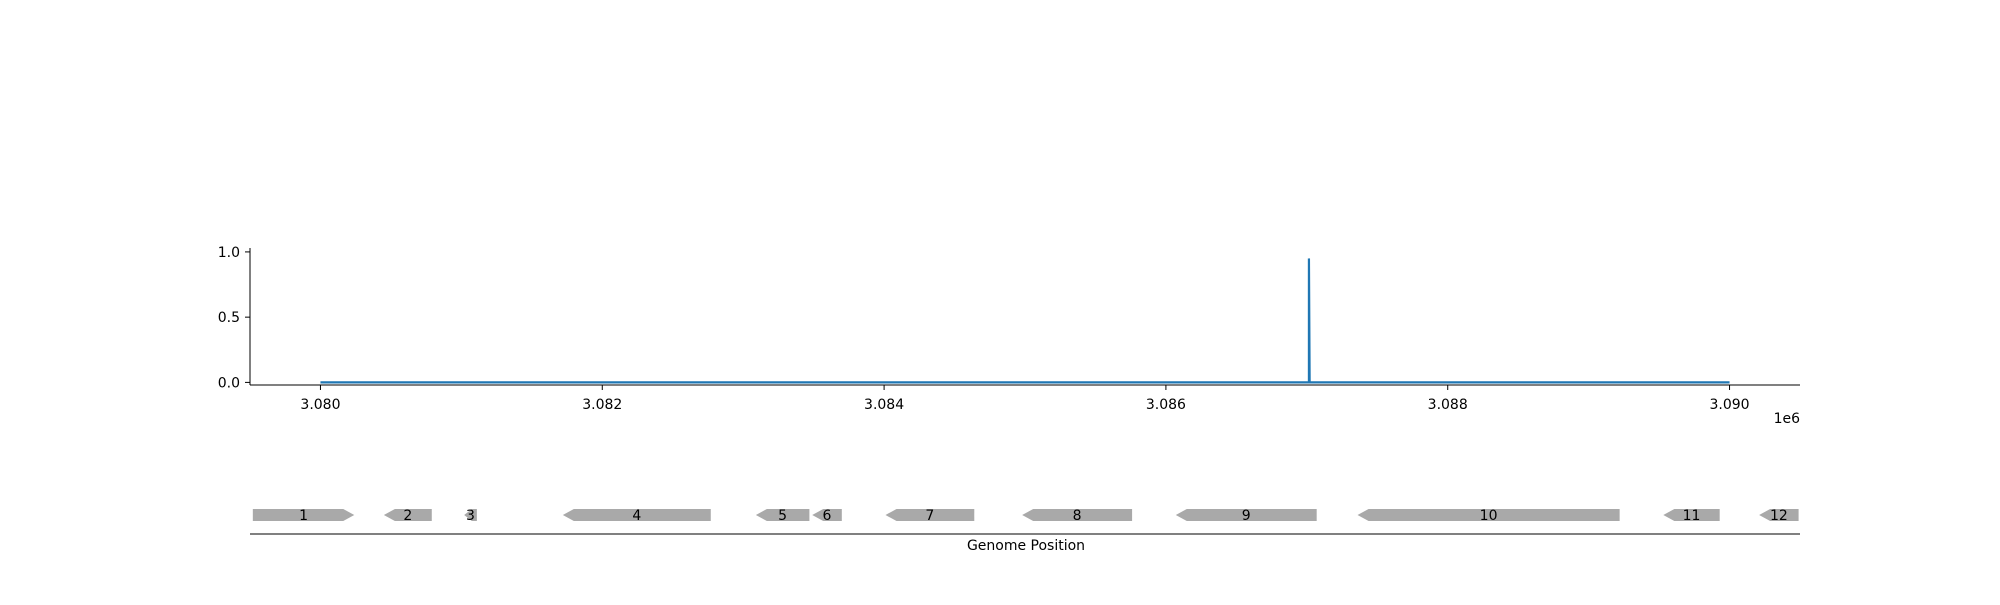  I want to click on gene-label: 2, so click(407, 516).